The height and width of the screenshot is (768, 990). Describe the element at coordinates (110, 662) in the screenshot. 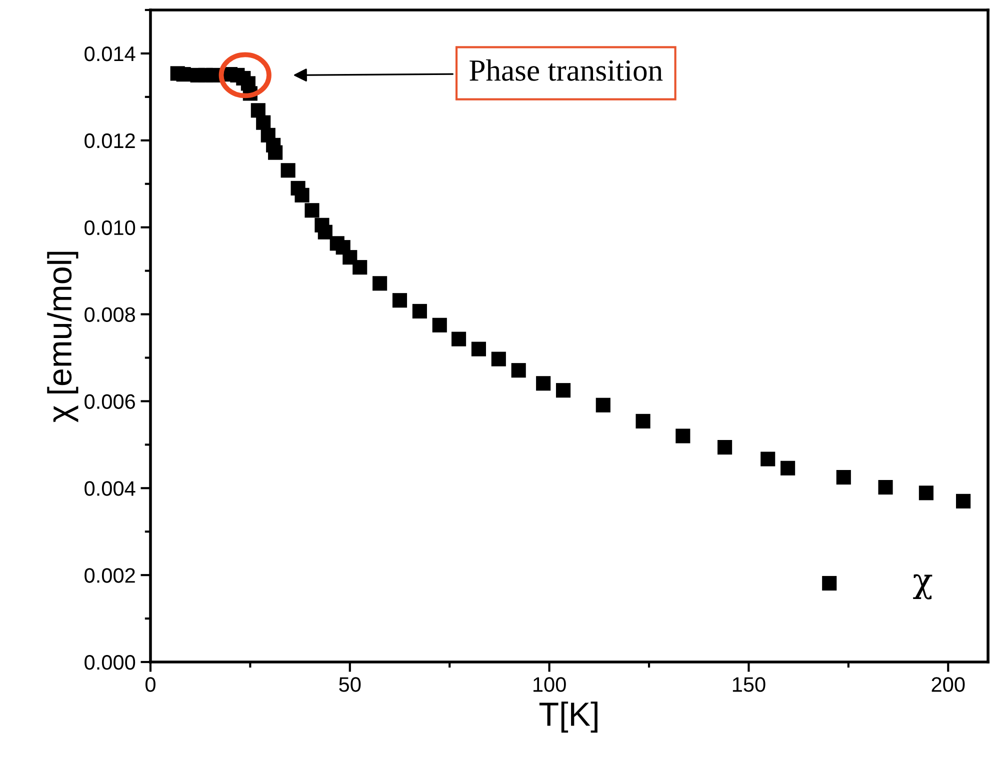

I see `y-tick-label: 0.000` at that location.